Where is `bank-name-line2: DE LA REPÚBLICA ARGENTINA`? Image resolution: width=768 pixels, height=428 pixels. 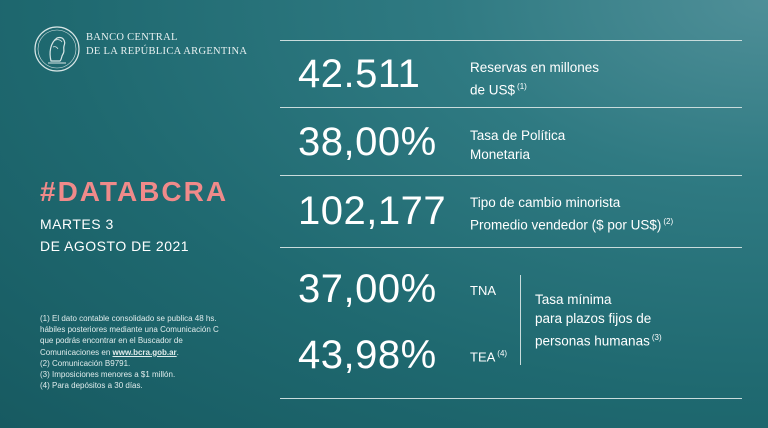 bank-name-line2: DE LA REPÚBLICA ARGENTINA is located at coordinates (167, 51).